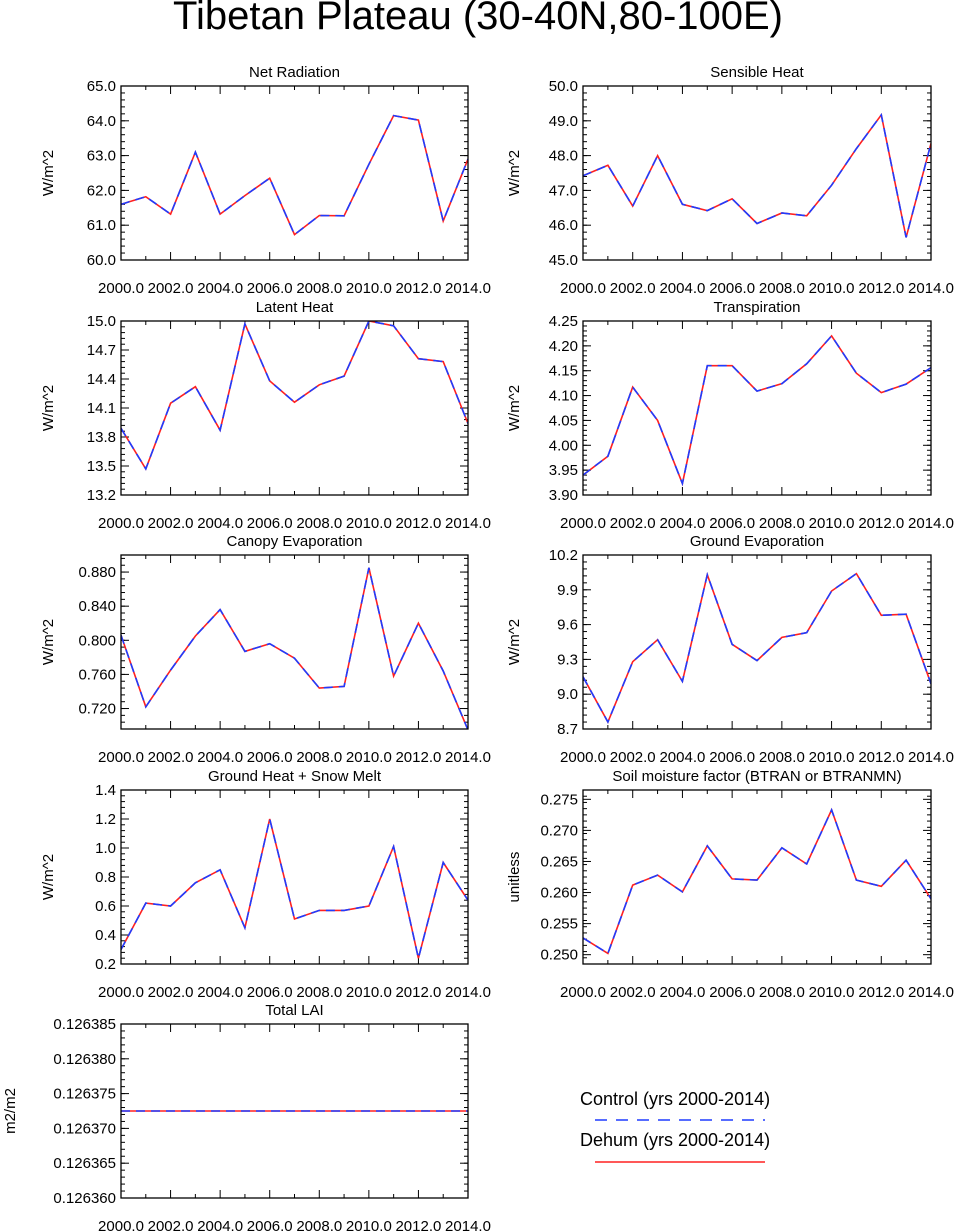  Describe the element at coordinates (514, 877) in the screenshot. I see `y-axis-label: unitless` at that location.